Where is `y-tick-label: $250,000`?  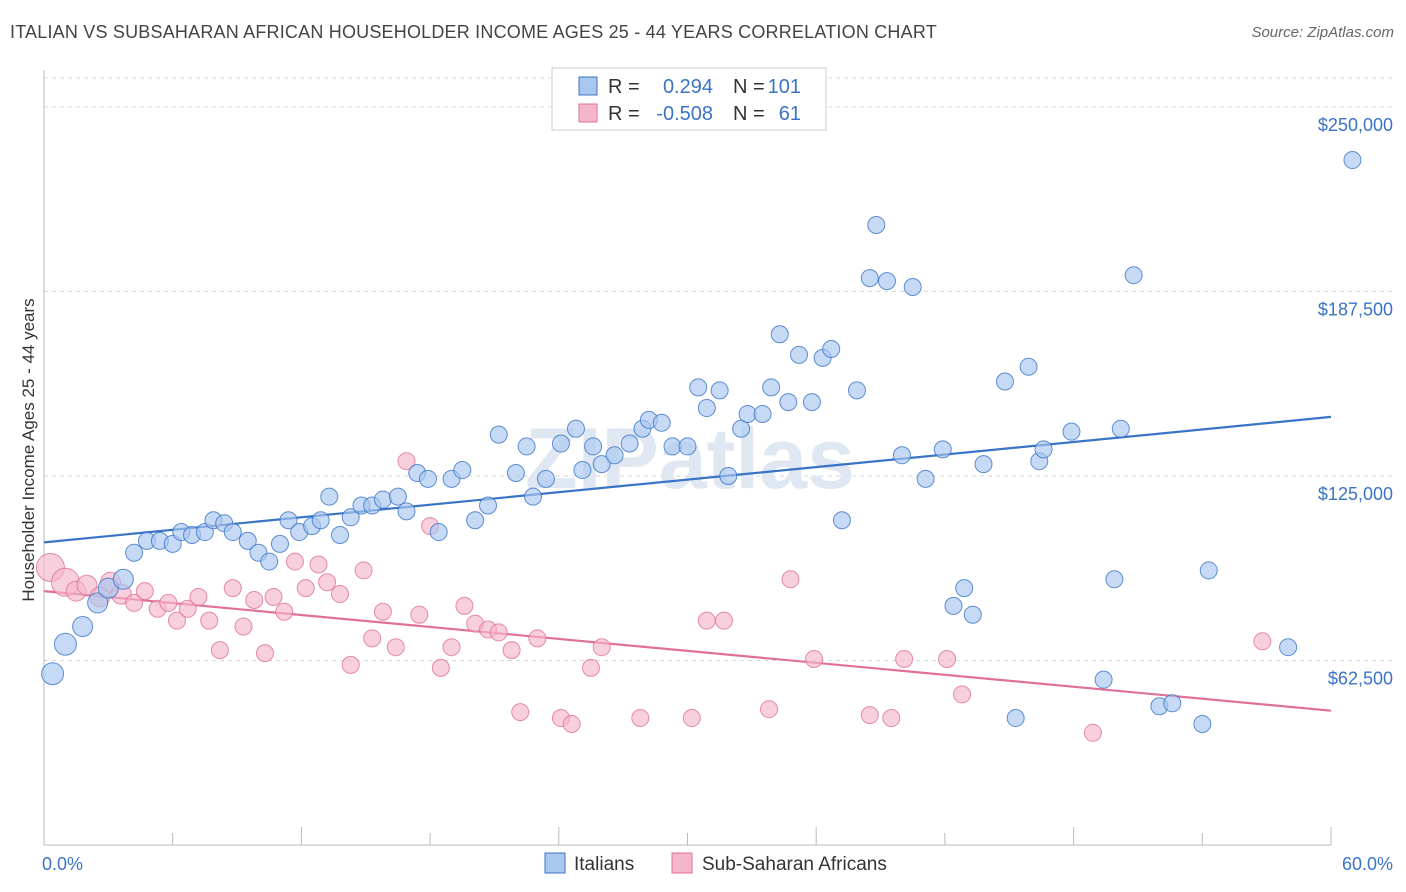
y-tick-label: $250,000 is located at coordinates (1355, 125).